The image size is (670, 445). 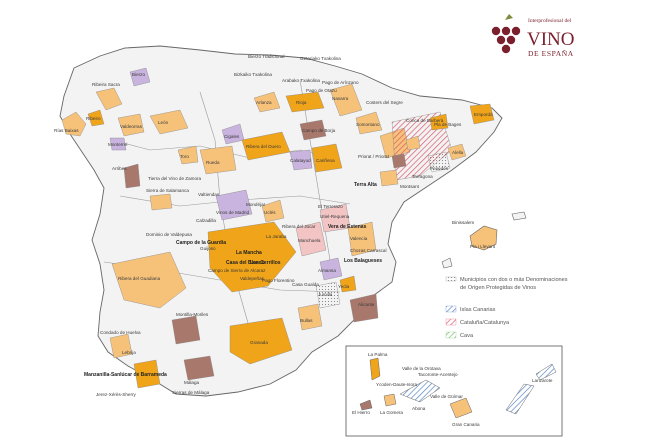 What do you see at coordinates (301, 80) in the screenshot?
I see `label-arabako: Arabako Txakolina` at bounding box center [301, 80].